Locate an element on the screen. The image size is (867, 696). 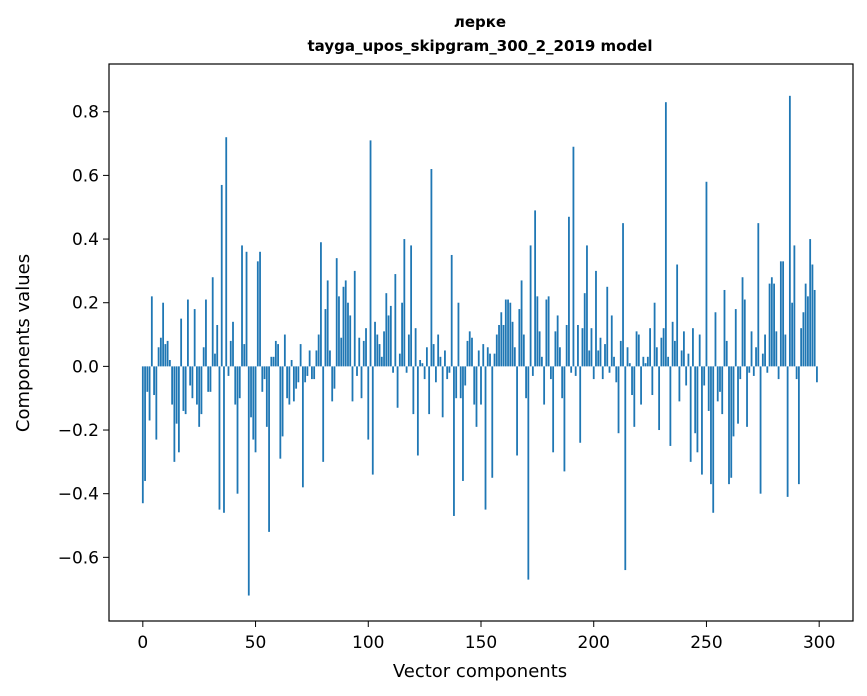
x-tick-label: 0 is located at coordinates (142, 643).